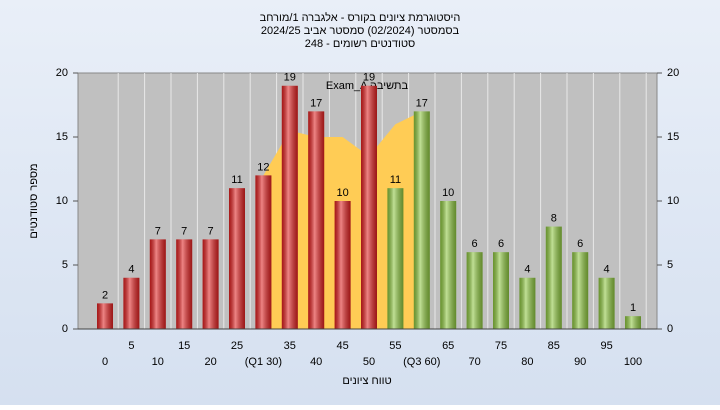  What do you see at coordinates (554, 346) in the screenshot?
I see `x-tick-label: 85` at bounding box center [554, 346].